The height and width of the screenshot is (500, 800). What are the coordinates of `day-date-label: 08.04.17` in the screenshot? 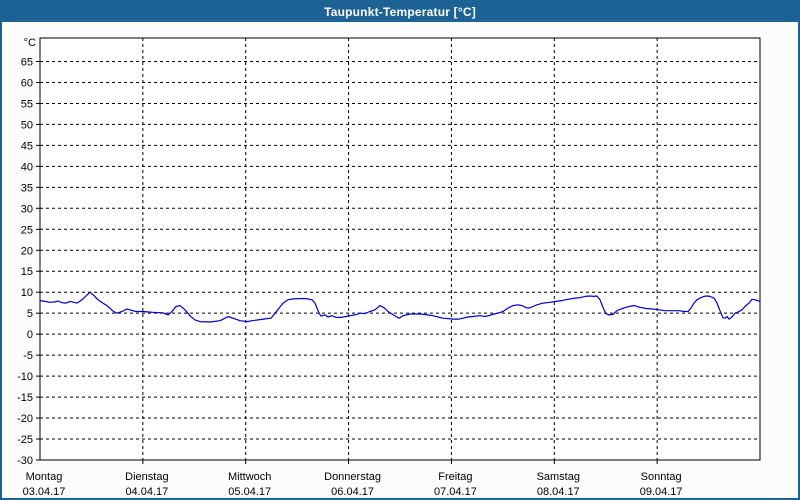 It's located at (558, 492).